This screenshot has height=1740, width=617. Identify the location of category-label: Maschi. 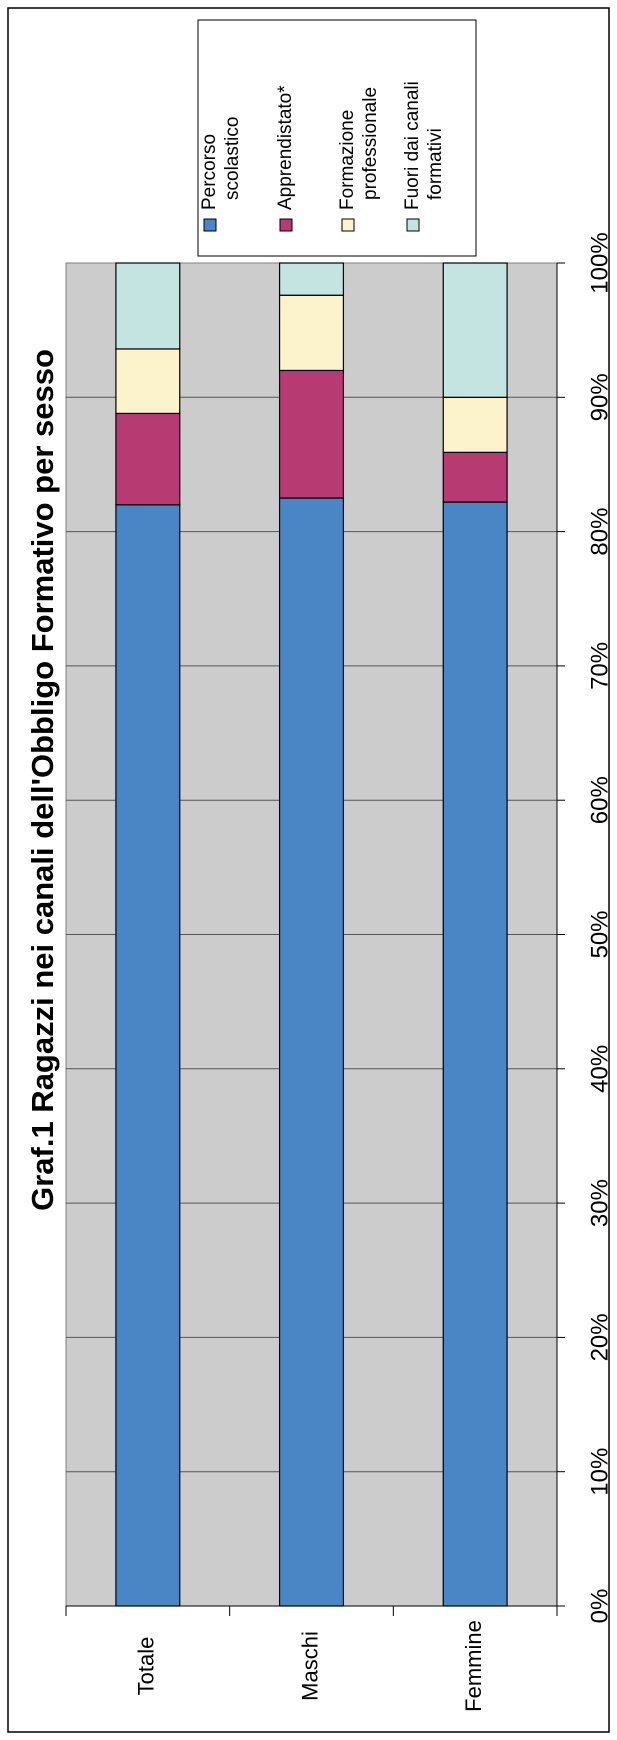
(309, 1666).